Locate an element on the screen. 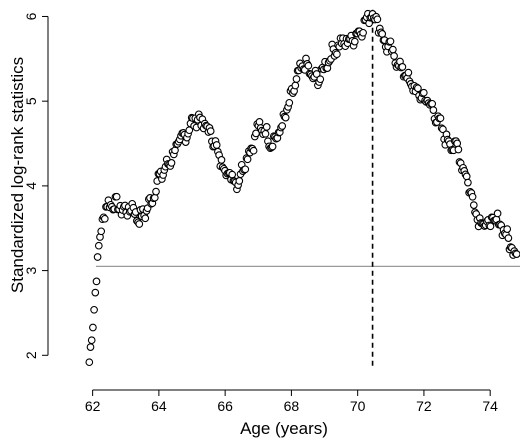 This screenshot has width=520, height=442. y-tick-label: 6 is located at coordinates (31, 16).